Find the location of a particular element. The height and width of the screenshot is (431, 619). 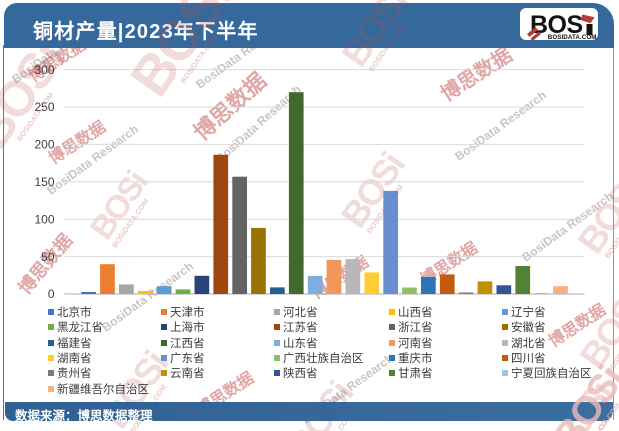

svg-text: 0 is located at coordinates (51, 294).